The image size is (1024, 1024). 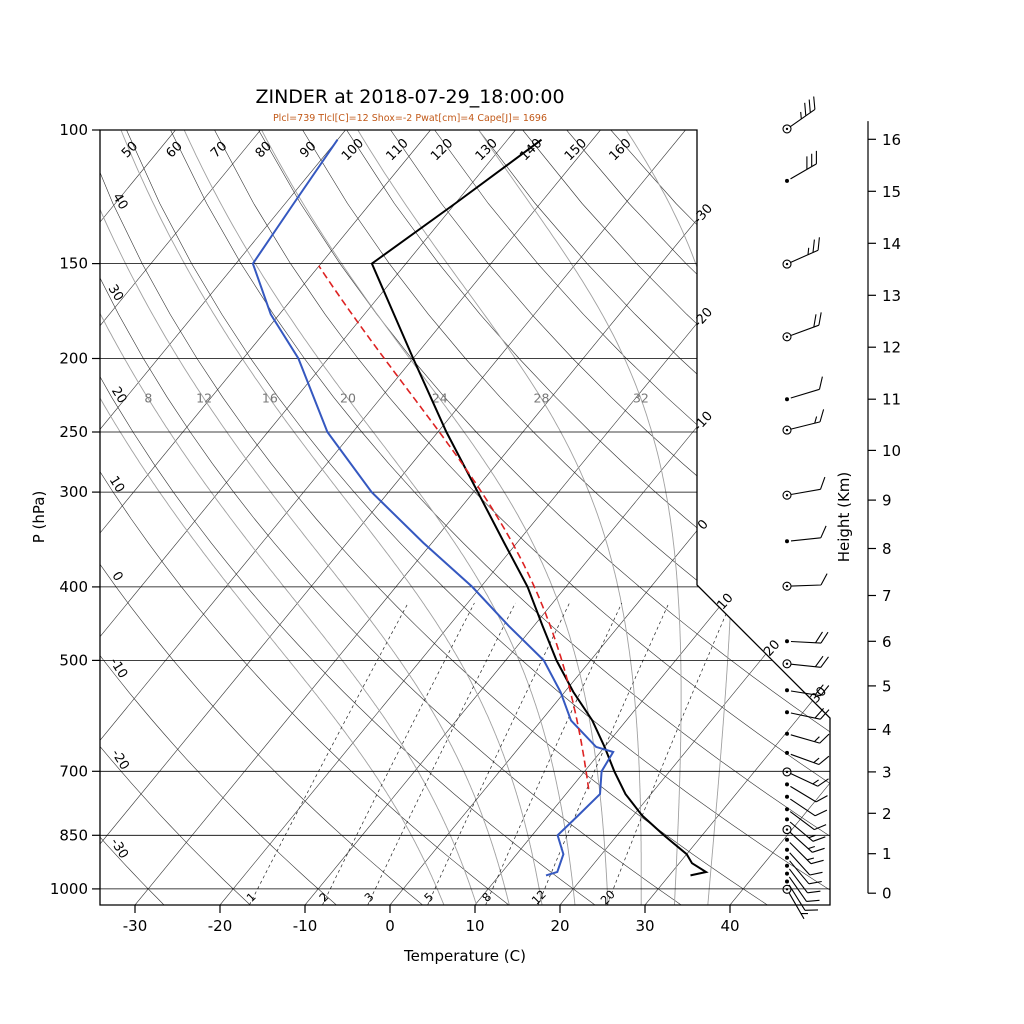 What do you see at coordinates (130, 150) in the screenshot?
I see `svg-text: 50` at bounding box center [130, 150].